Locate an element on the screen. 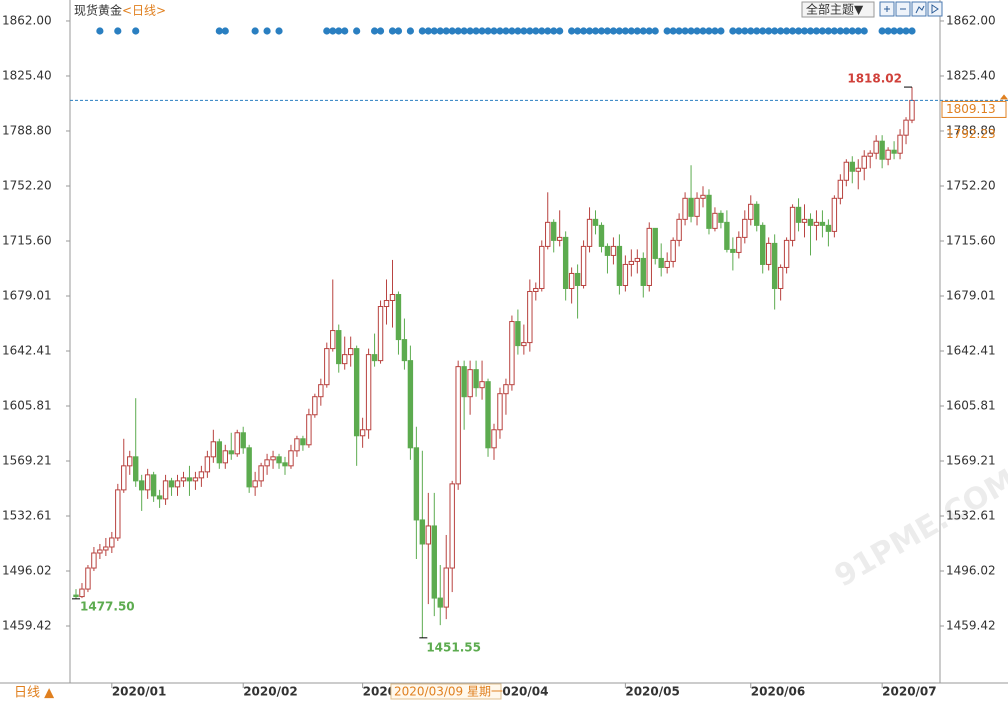 Image resolution: width=1008 pixels, height=701 pixels. period-switch: 日线 ▲ is located at coordinates (34, 693).